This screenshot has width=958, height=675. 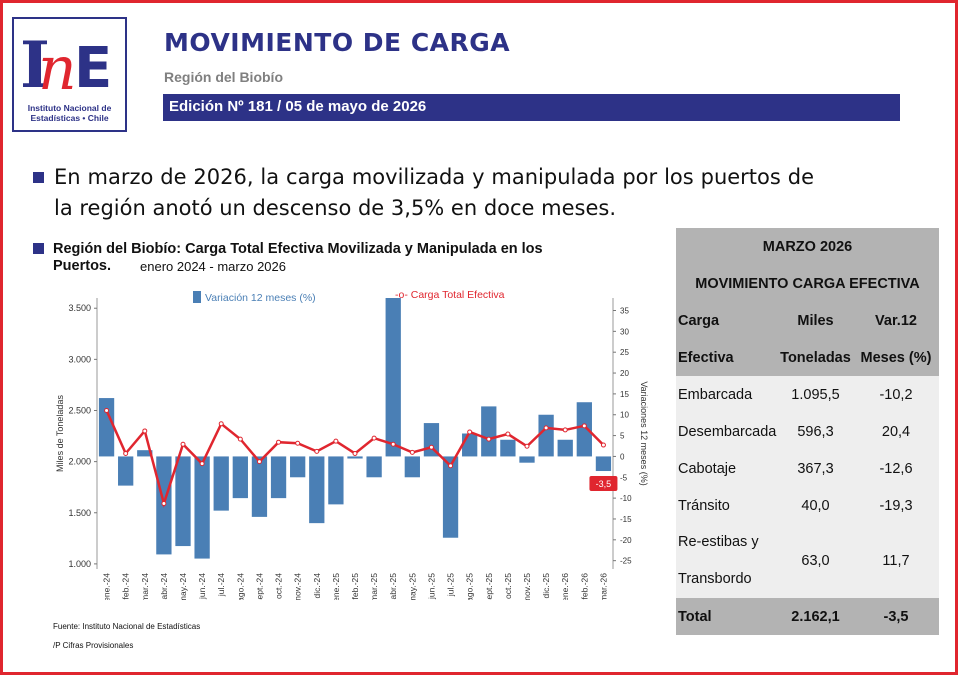 What do you see at coordinates (183, 586) in the screenshot?
I see `x-tick-label: may.-24` at bounding box center [183, 586].